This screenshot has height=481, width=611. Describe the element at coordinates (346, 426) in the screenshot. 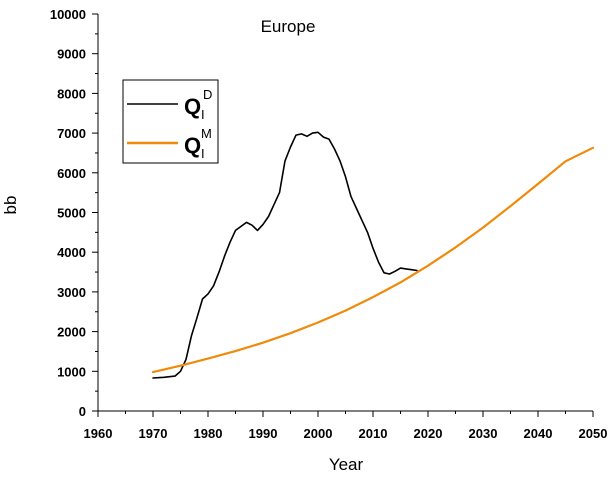

I see `x-axis-ticks: 1960 1970 1980 1990 2000 2010 2020 2030 2040 2050` at that location.